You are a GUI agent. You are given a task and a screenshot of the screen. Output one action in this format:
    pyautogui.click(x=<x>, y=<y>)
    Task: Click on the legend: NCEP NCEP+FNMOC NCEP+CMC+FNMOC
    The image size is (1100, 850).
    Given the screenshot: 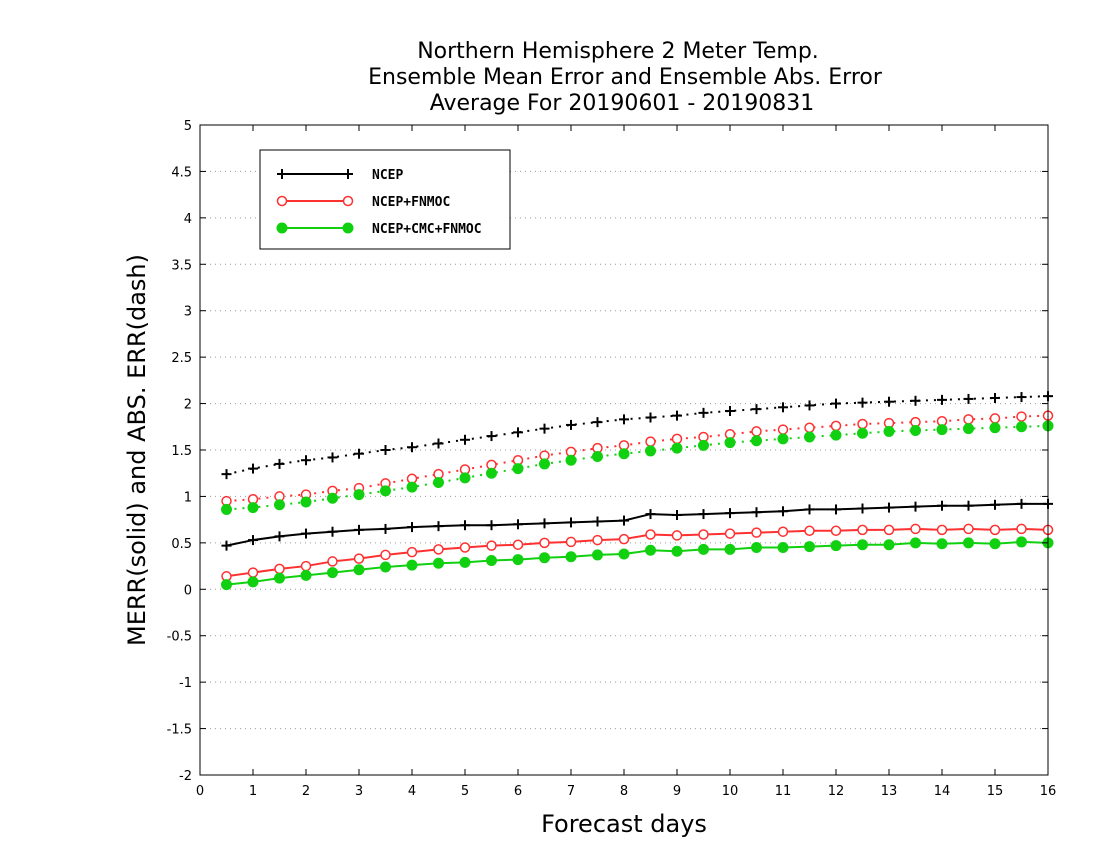 What is the action you would take?
    pyautogui.click(x=385, y=199)
    